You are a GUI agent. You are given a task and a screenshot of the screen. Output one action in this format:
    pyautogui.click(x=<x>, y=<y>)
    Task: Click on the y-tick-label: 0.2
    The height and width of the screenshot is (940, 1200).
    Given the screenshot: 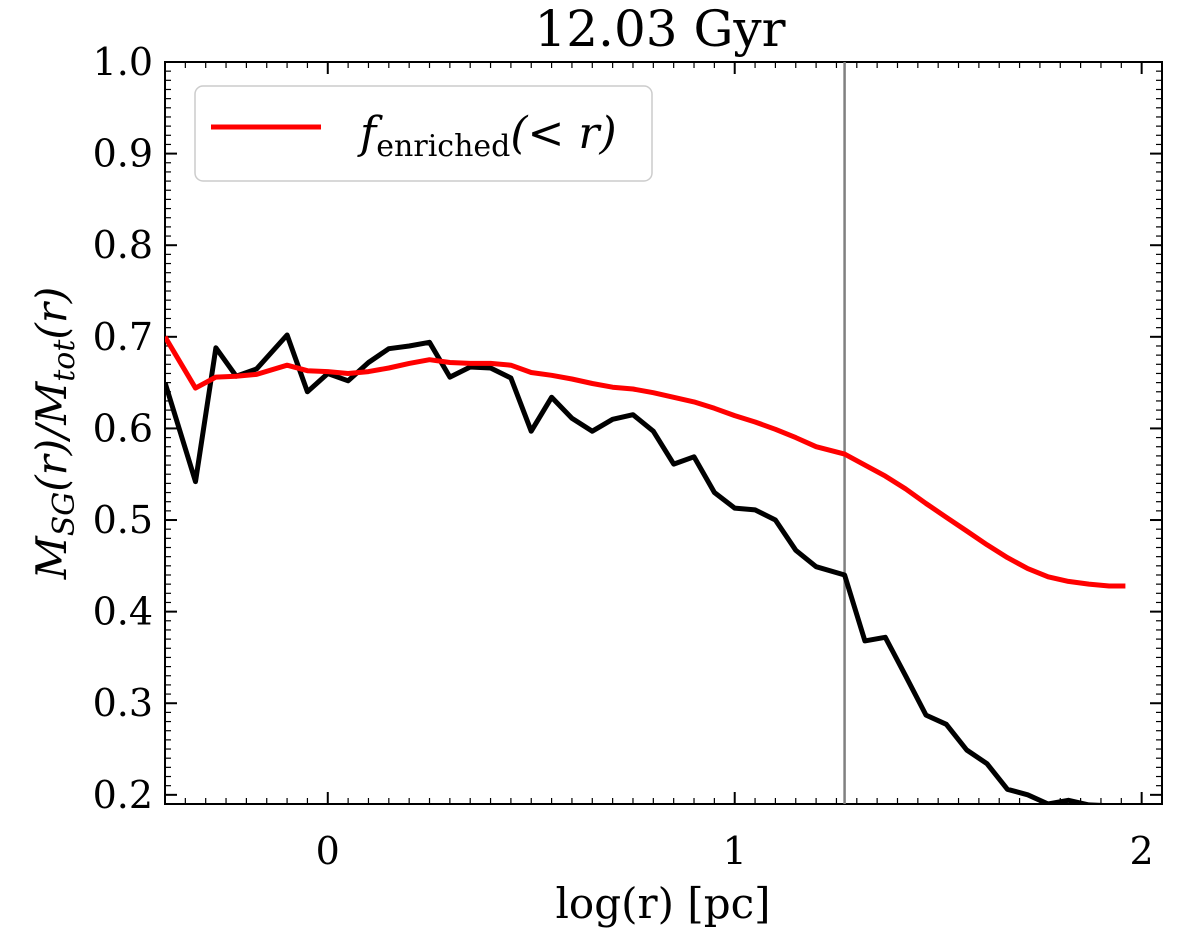 What is the action you would take?
    pyautogui.click(x=123, y=795)
    